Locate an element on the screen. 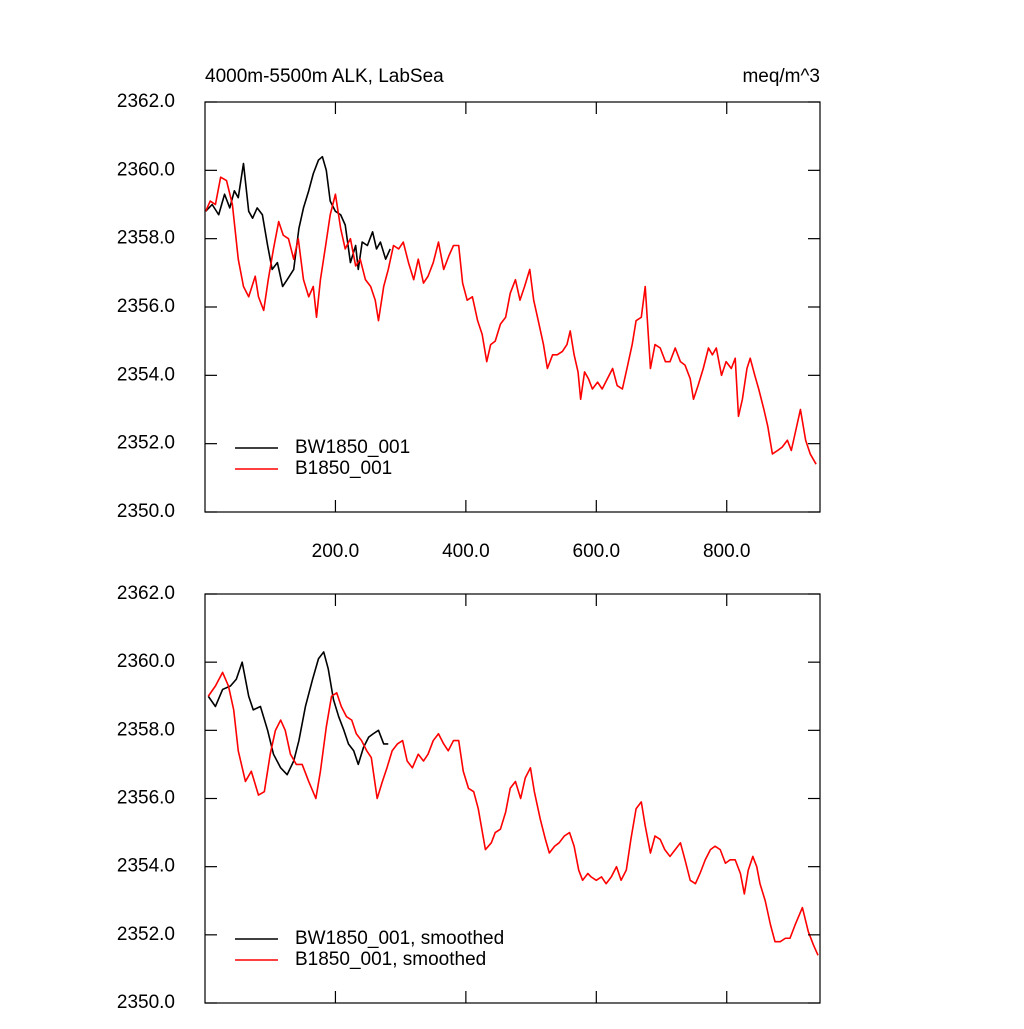 This screenshot has height=1029, width=1024. x-tick-label: 600.0 is located at coordinates (597, 551).